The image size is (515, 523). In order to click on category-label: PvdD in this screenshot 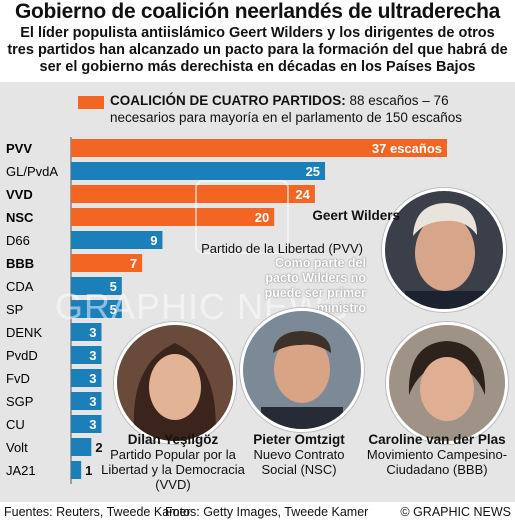, I will do `click(22, 355)`.